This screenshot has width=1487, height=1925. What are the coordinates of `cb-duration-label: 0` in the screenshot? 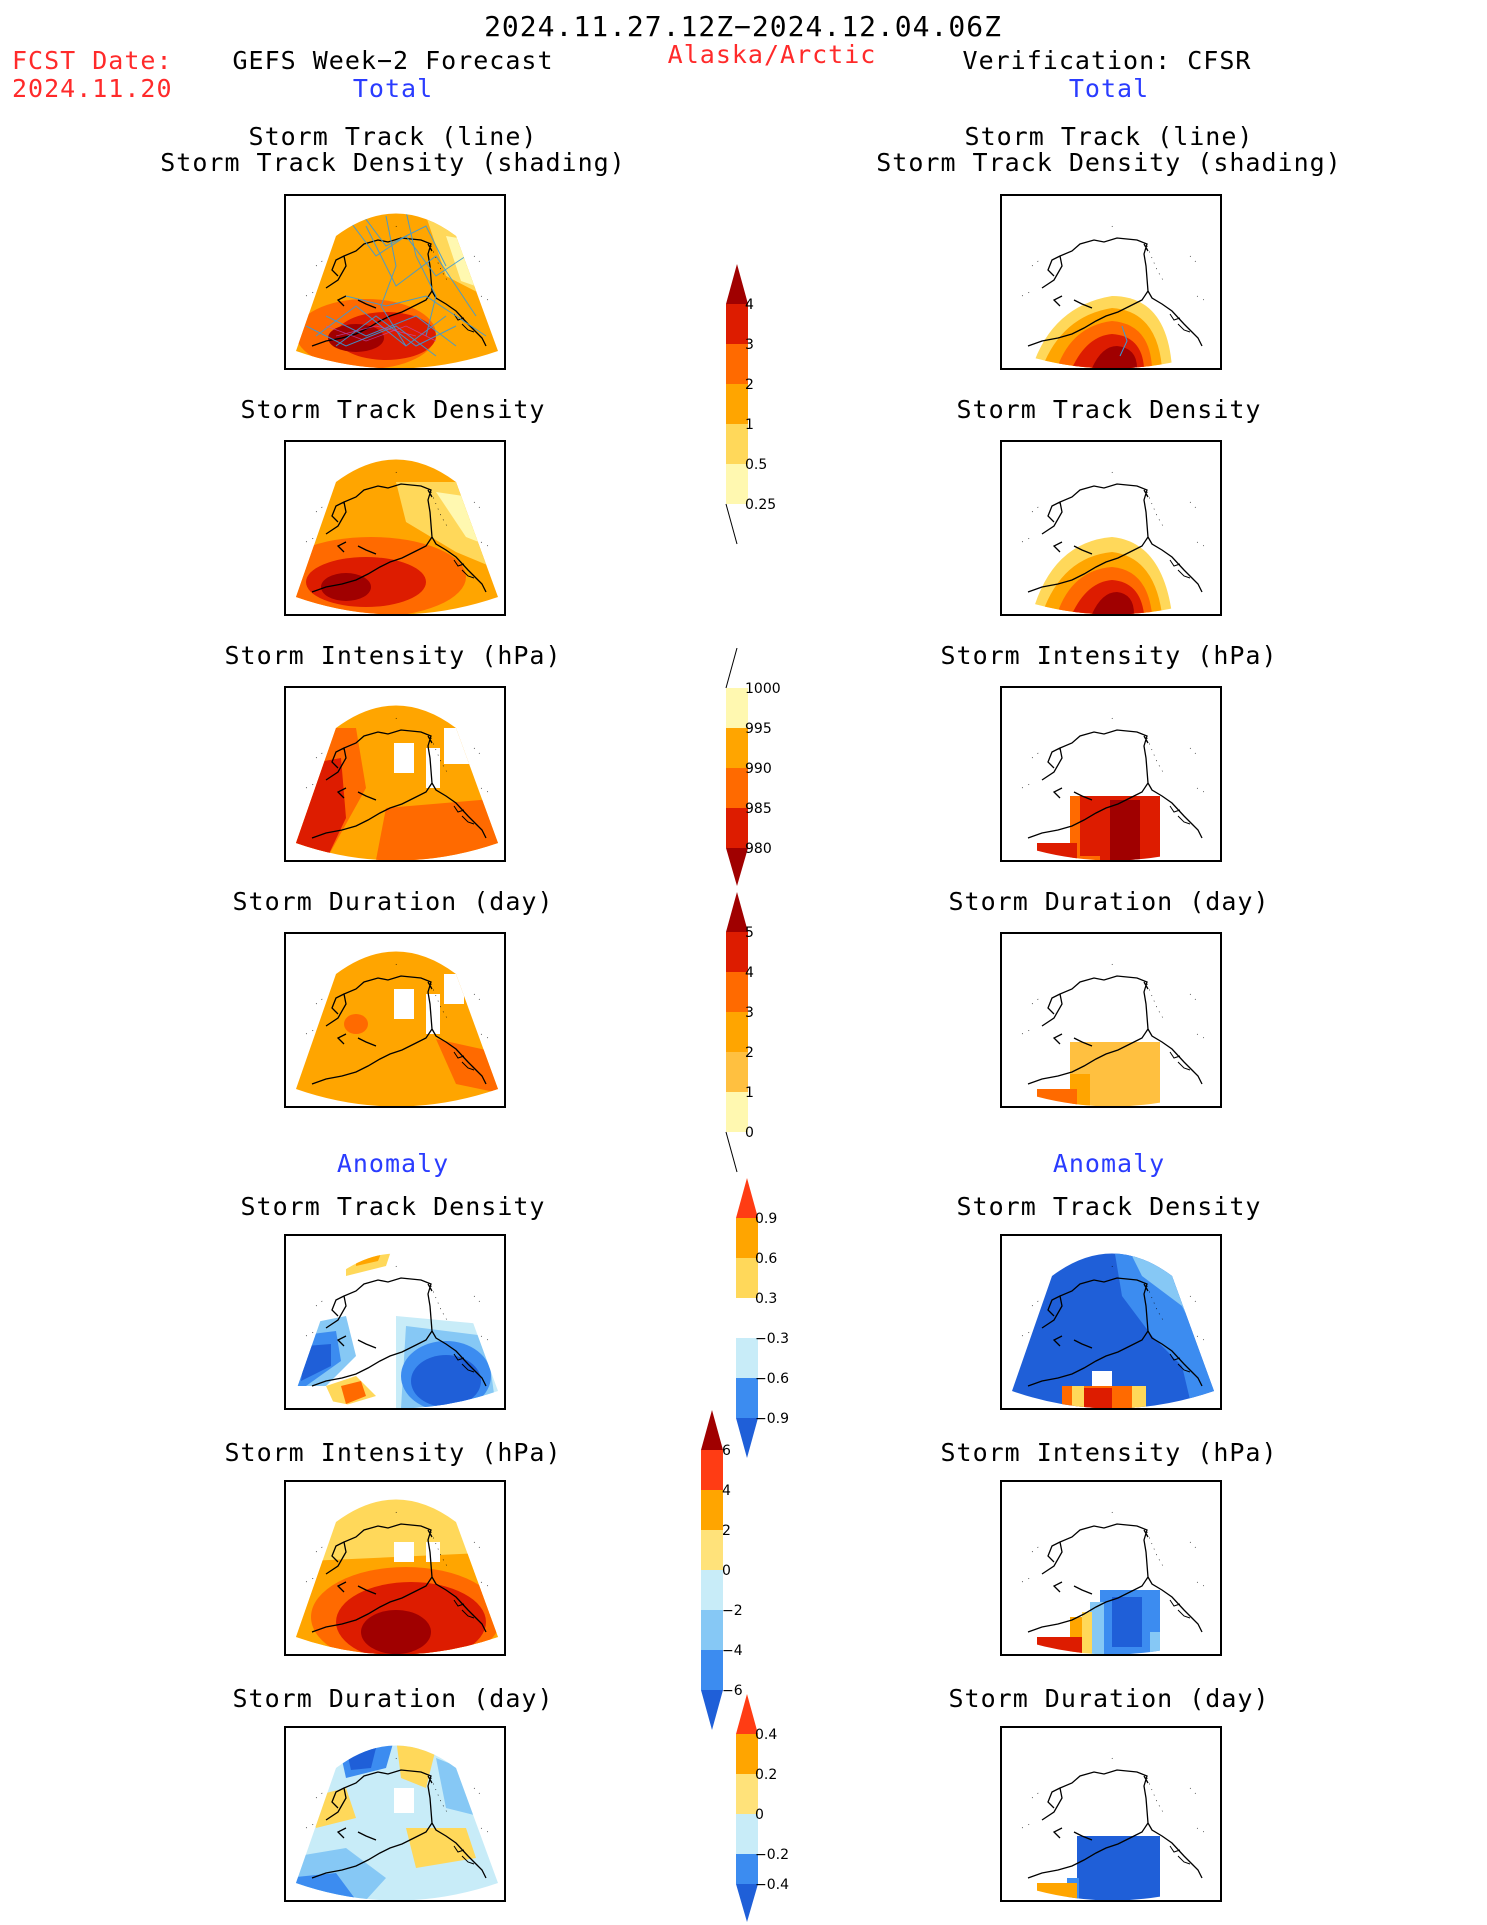 It's located at (749, 1133).